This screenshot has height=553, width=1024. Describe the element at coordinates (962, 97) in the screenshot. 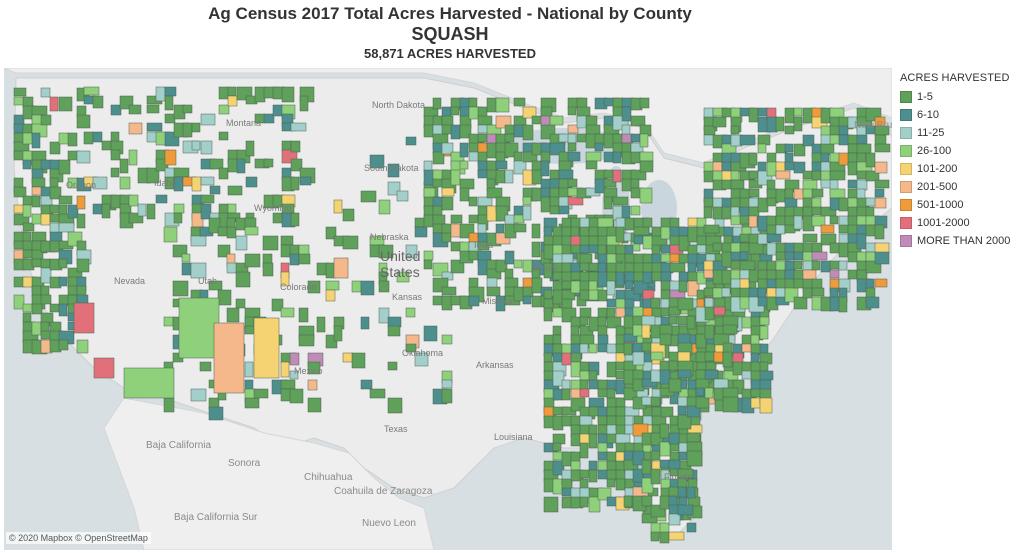

I see `legend-item: 1-5` at that location.